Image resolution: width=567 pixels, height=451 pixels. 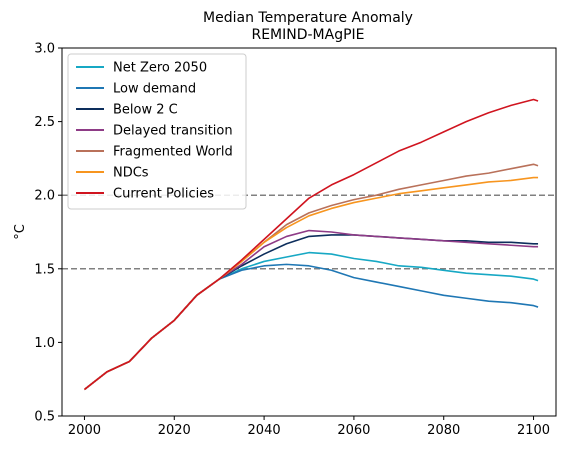 I want to click on x-tick-label-3: 2060, so click(x=353, y=430).